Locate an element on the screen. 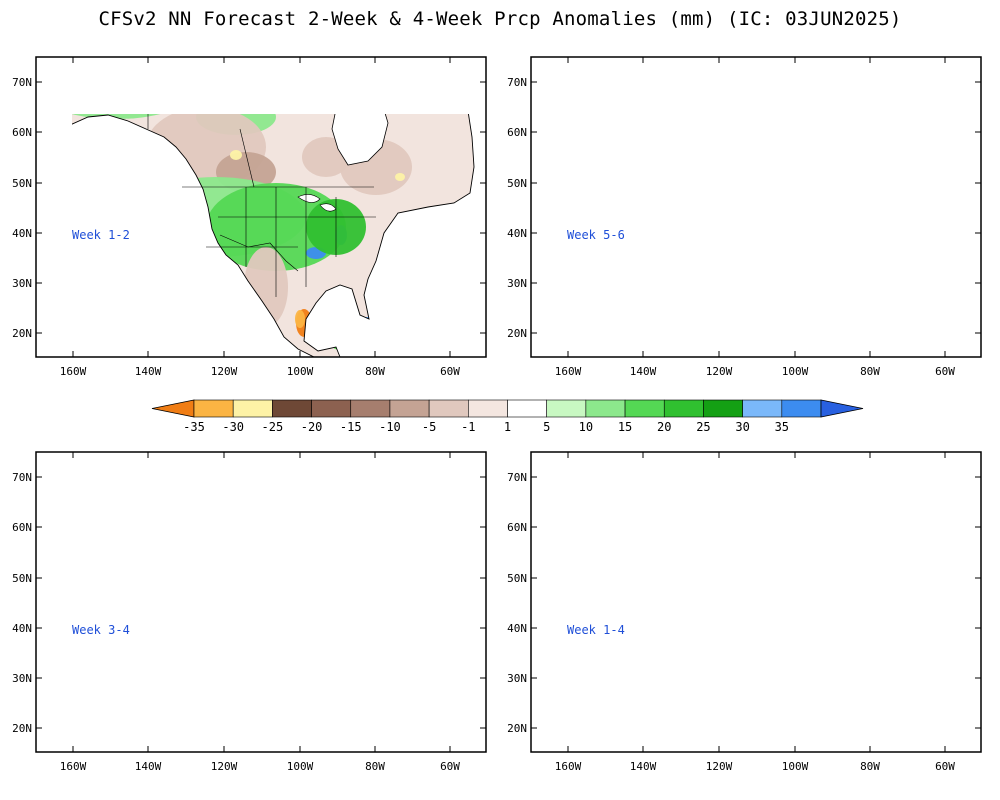 This screenshot has height=800, width=1000. colorbar-tick-label: -15 is located at coordinates (351, 427).